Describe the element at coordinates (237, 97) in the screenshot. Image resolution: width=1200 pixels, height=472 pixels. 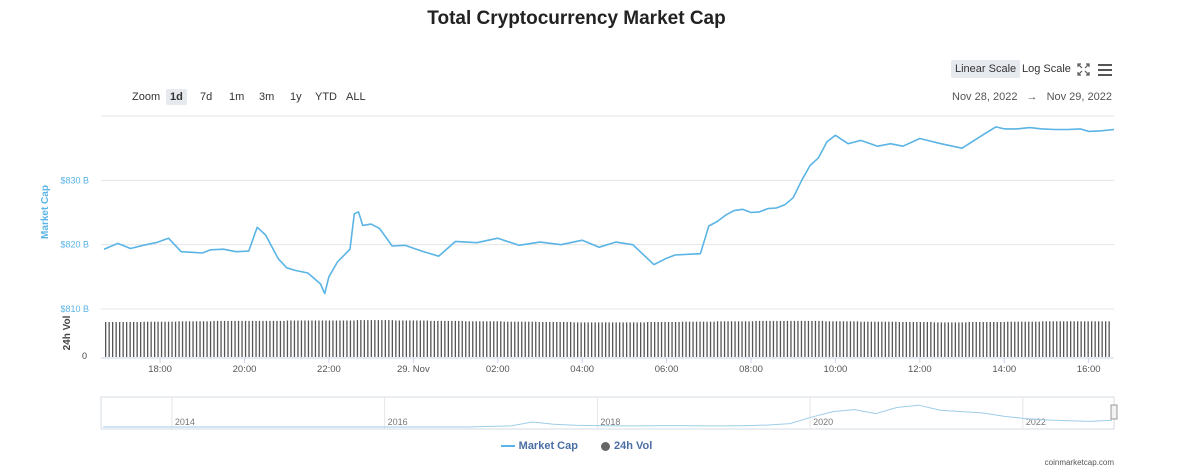
I see `zoom-1m-button: 1m` at that location.